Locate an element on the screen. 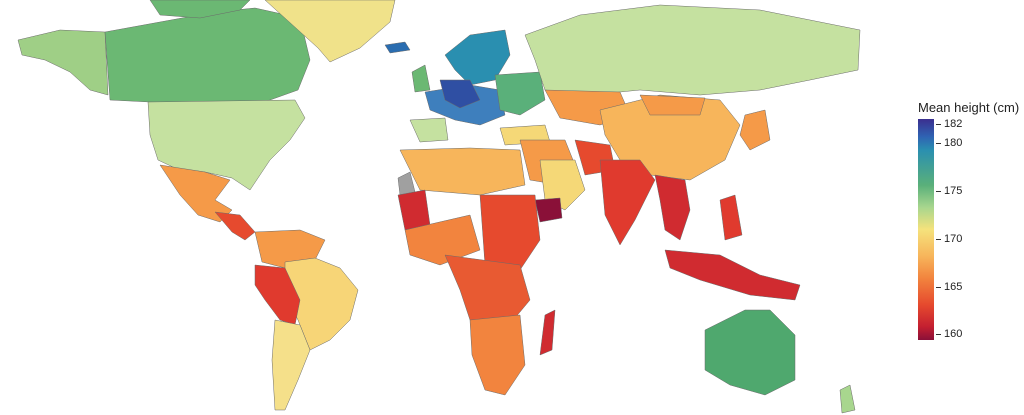 The image size is (1024, 415). region-mongolia is located at coordinates (672, 105).